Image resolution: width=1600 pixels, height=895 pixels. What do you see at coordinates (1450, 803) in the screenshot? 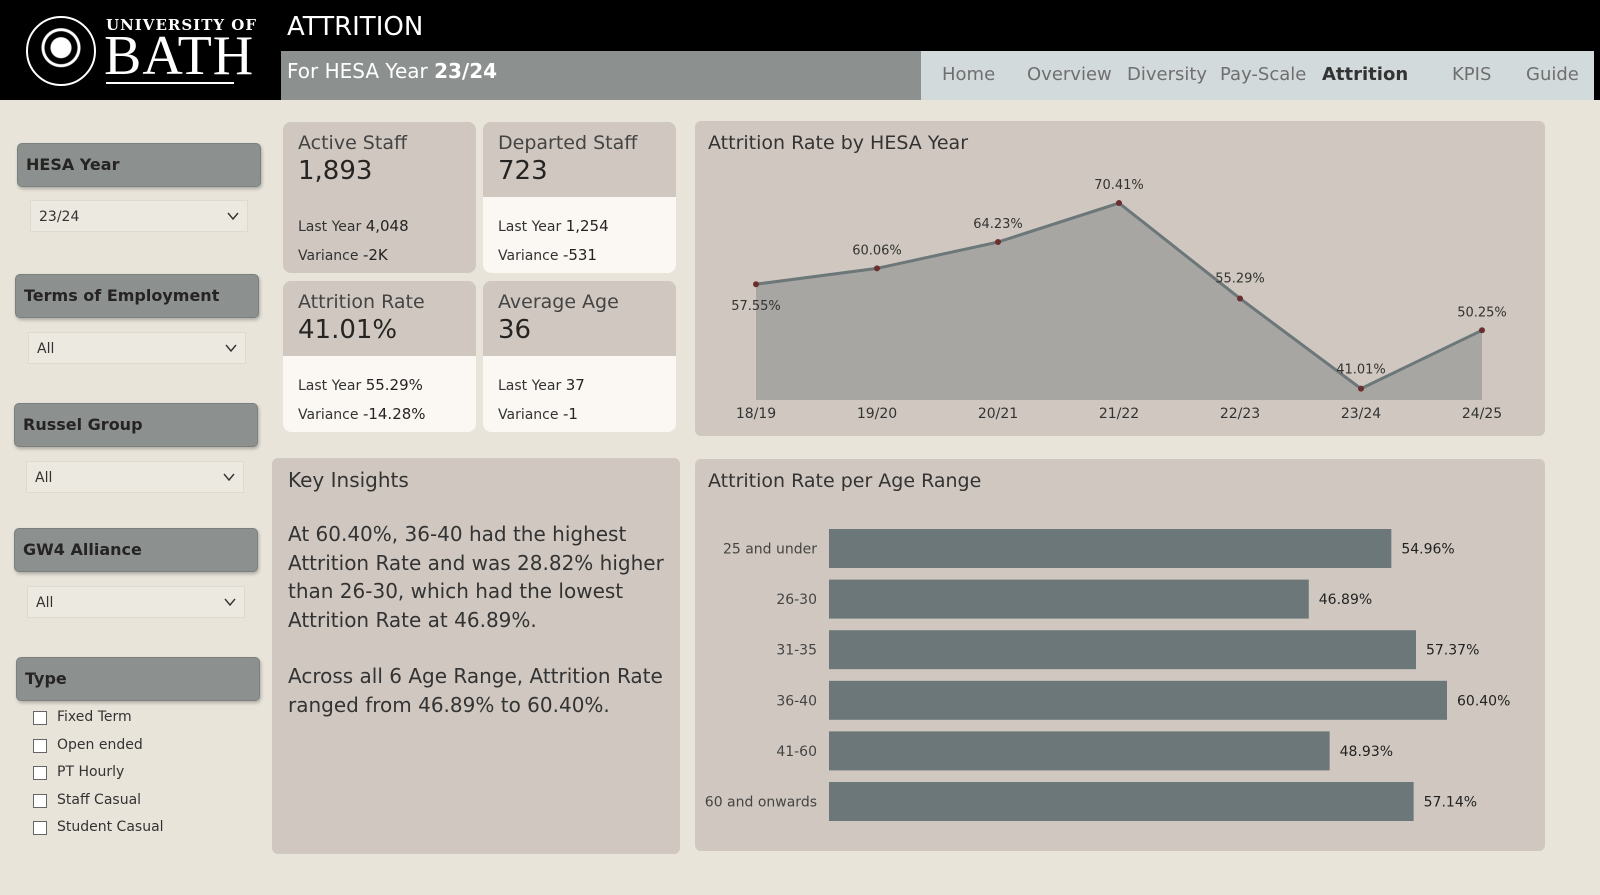
I see `data-label: 57.14%` at bounding box center [1450, 803].